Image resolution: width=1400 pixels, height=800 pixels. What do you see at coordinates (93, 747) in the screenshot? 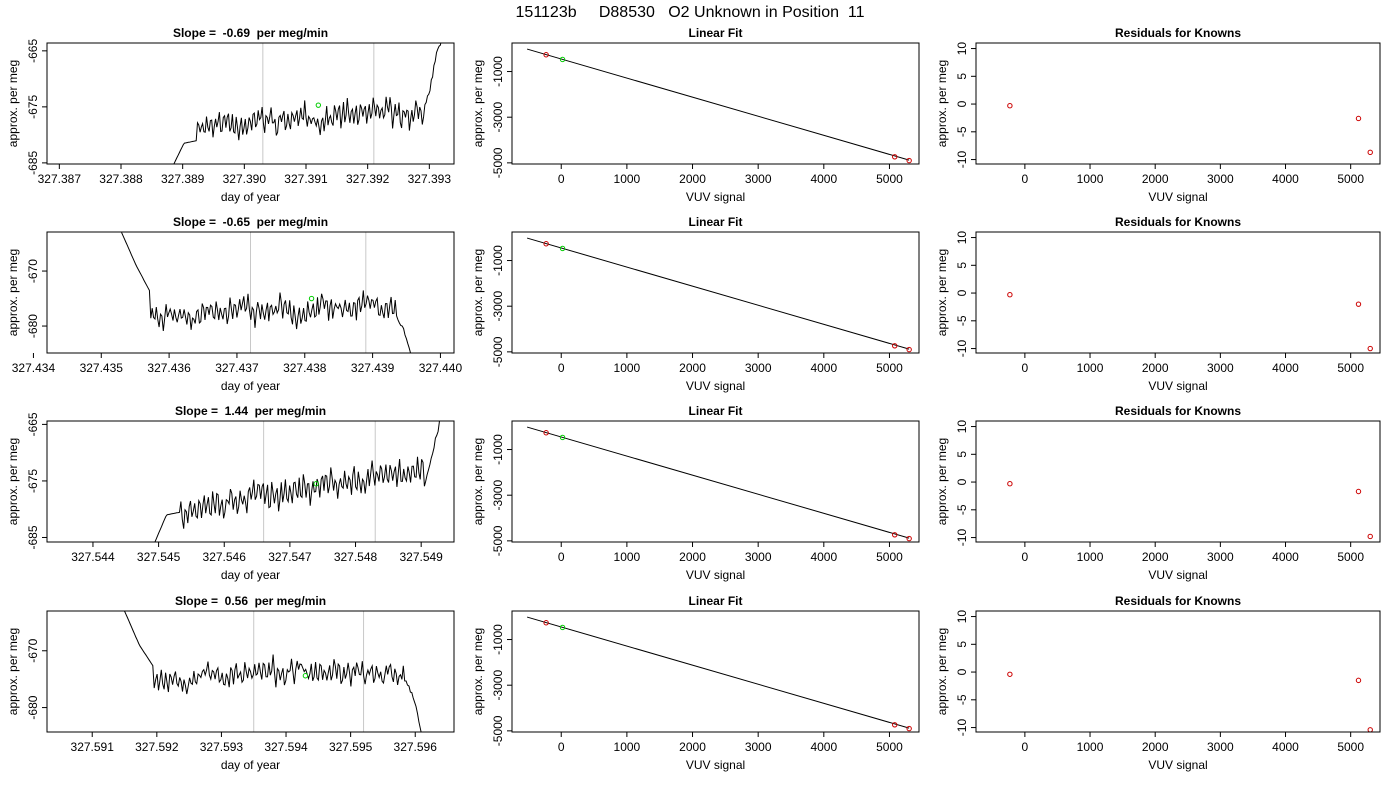
I see `x-tick-label: 327.591` at bounding box center [93, 747].